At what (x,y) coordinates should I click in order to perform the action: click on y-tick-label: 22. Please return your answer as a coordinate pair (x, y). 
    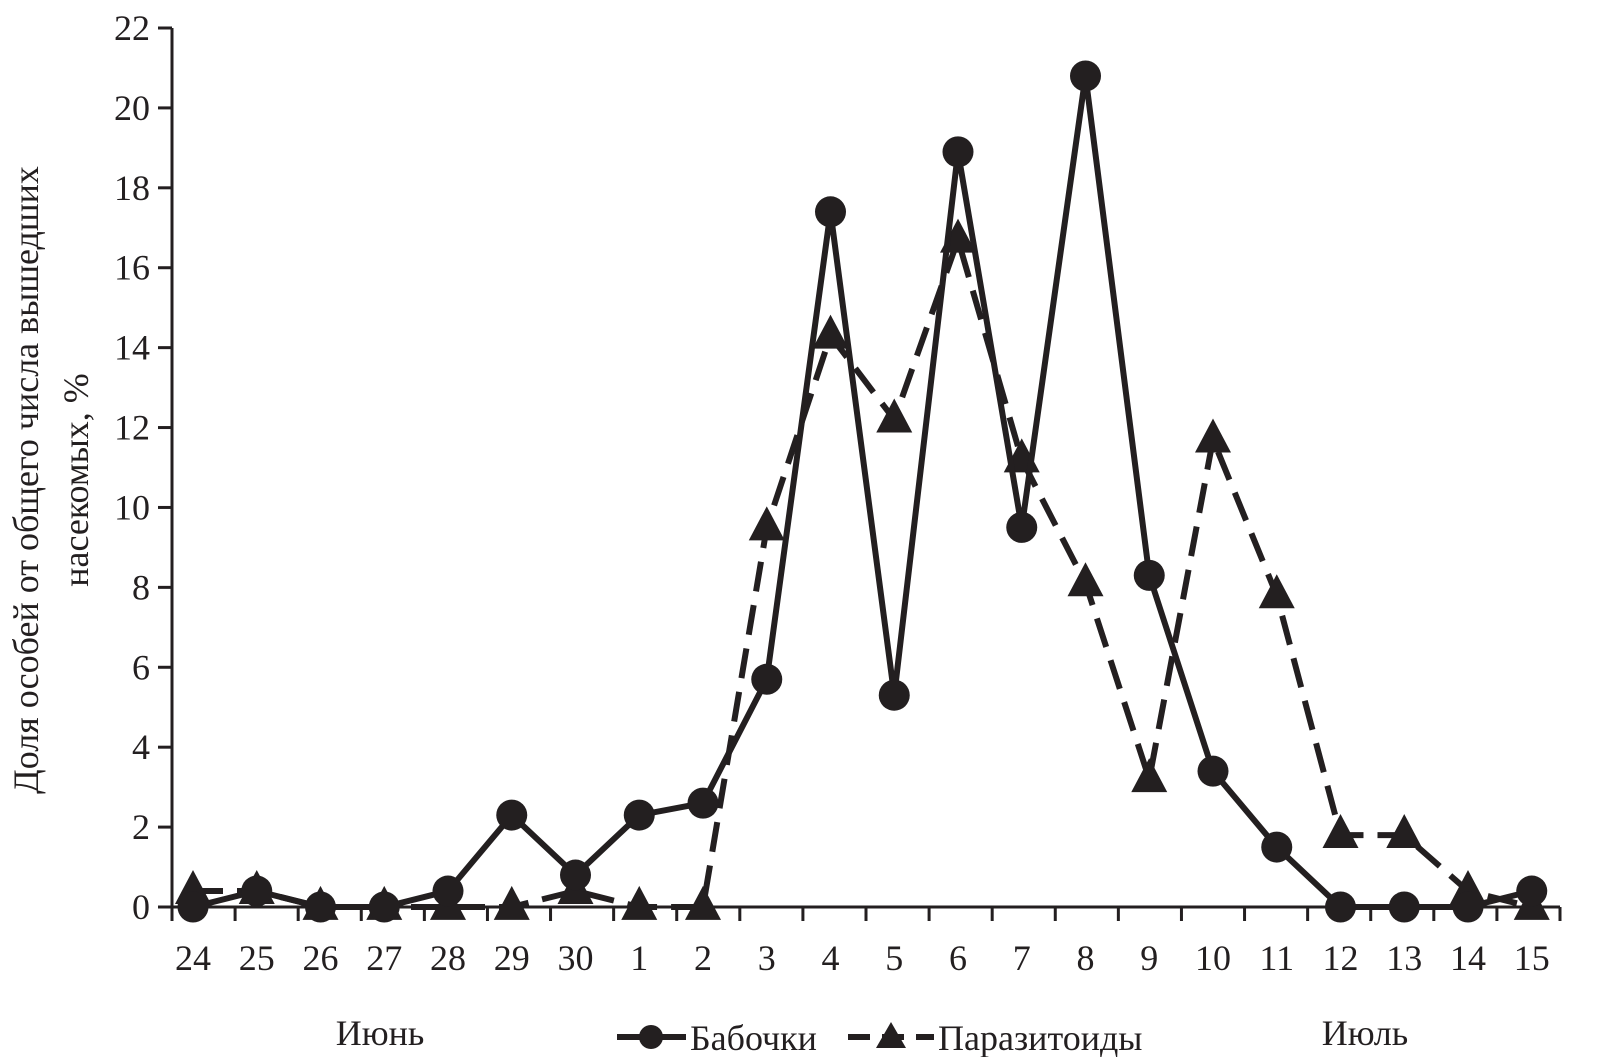
    Looking at the image, I should click on (132, 28).